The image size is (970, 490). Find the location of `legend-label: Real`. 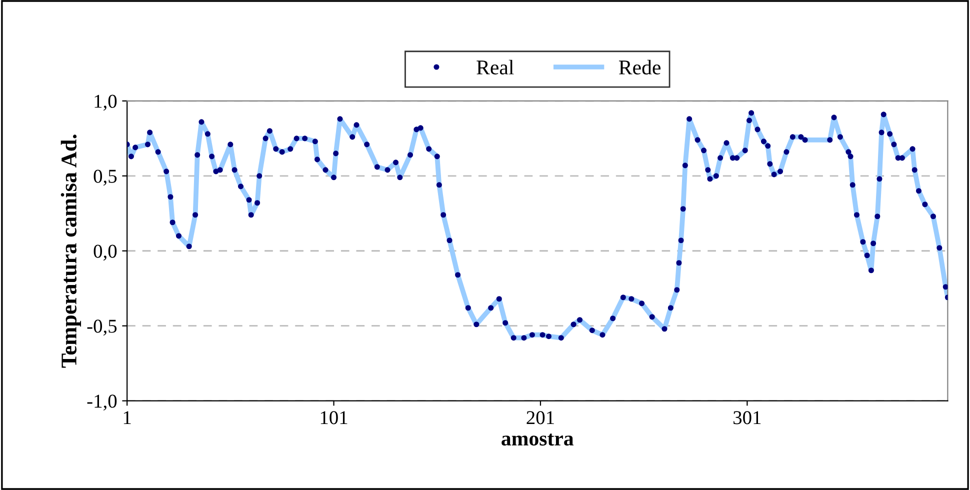

legend-label: Real is located at coordinates (495, 67).